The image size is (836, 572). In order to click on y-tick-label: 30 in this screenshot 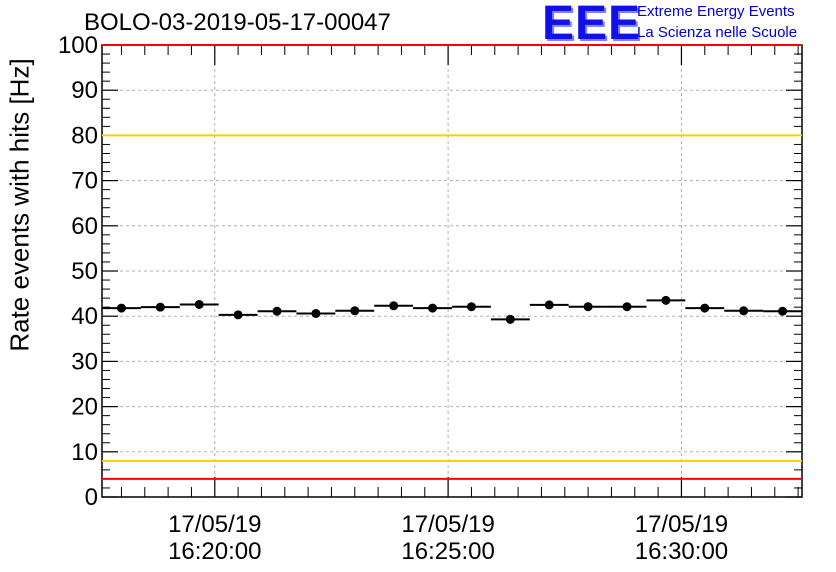, I will do `click(84, 361)`.